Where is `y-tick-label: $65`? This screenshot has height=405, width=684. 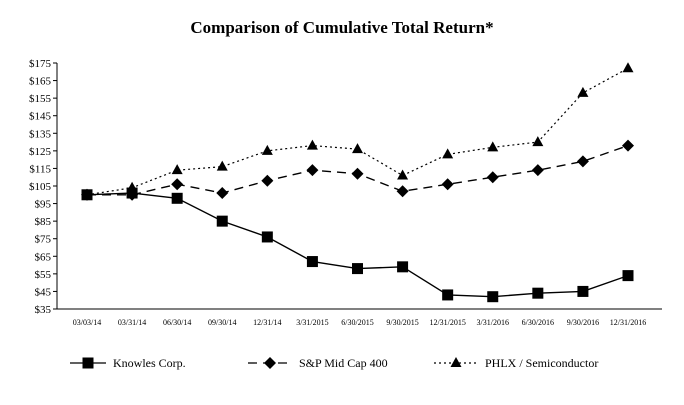
y-tick-label: $65 is located at coordinates (43, 257).